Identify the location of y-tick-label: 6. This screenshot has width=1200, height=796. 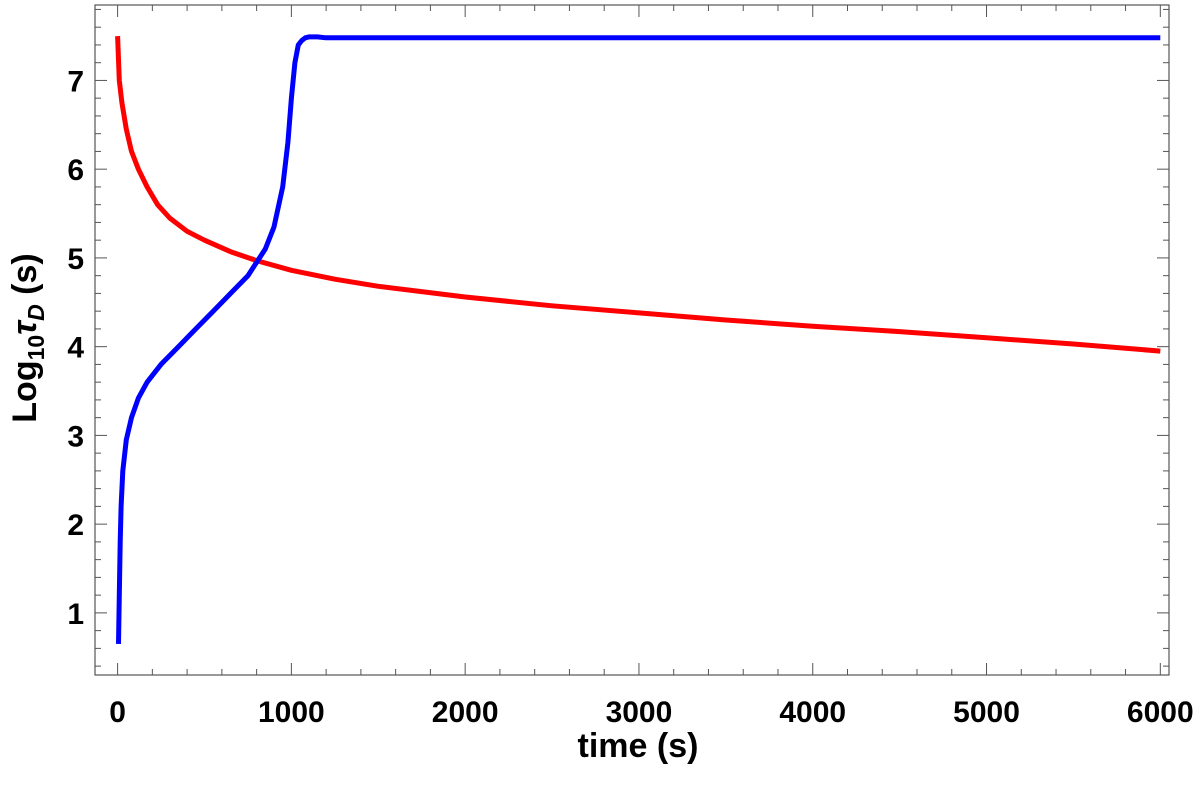
(75, 170).